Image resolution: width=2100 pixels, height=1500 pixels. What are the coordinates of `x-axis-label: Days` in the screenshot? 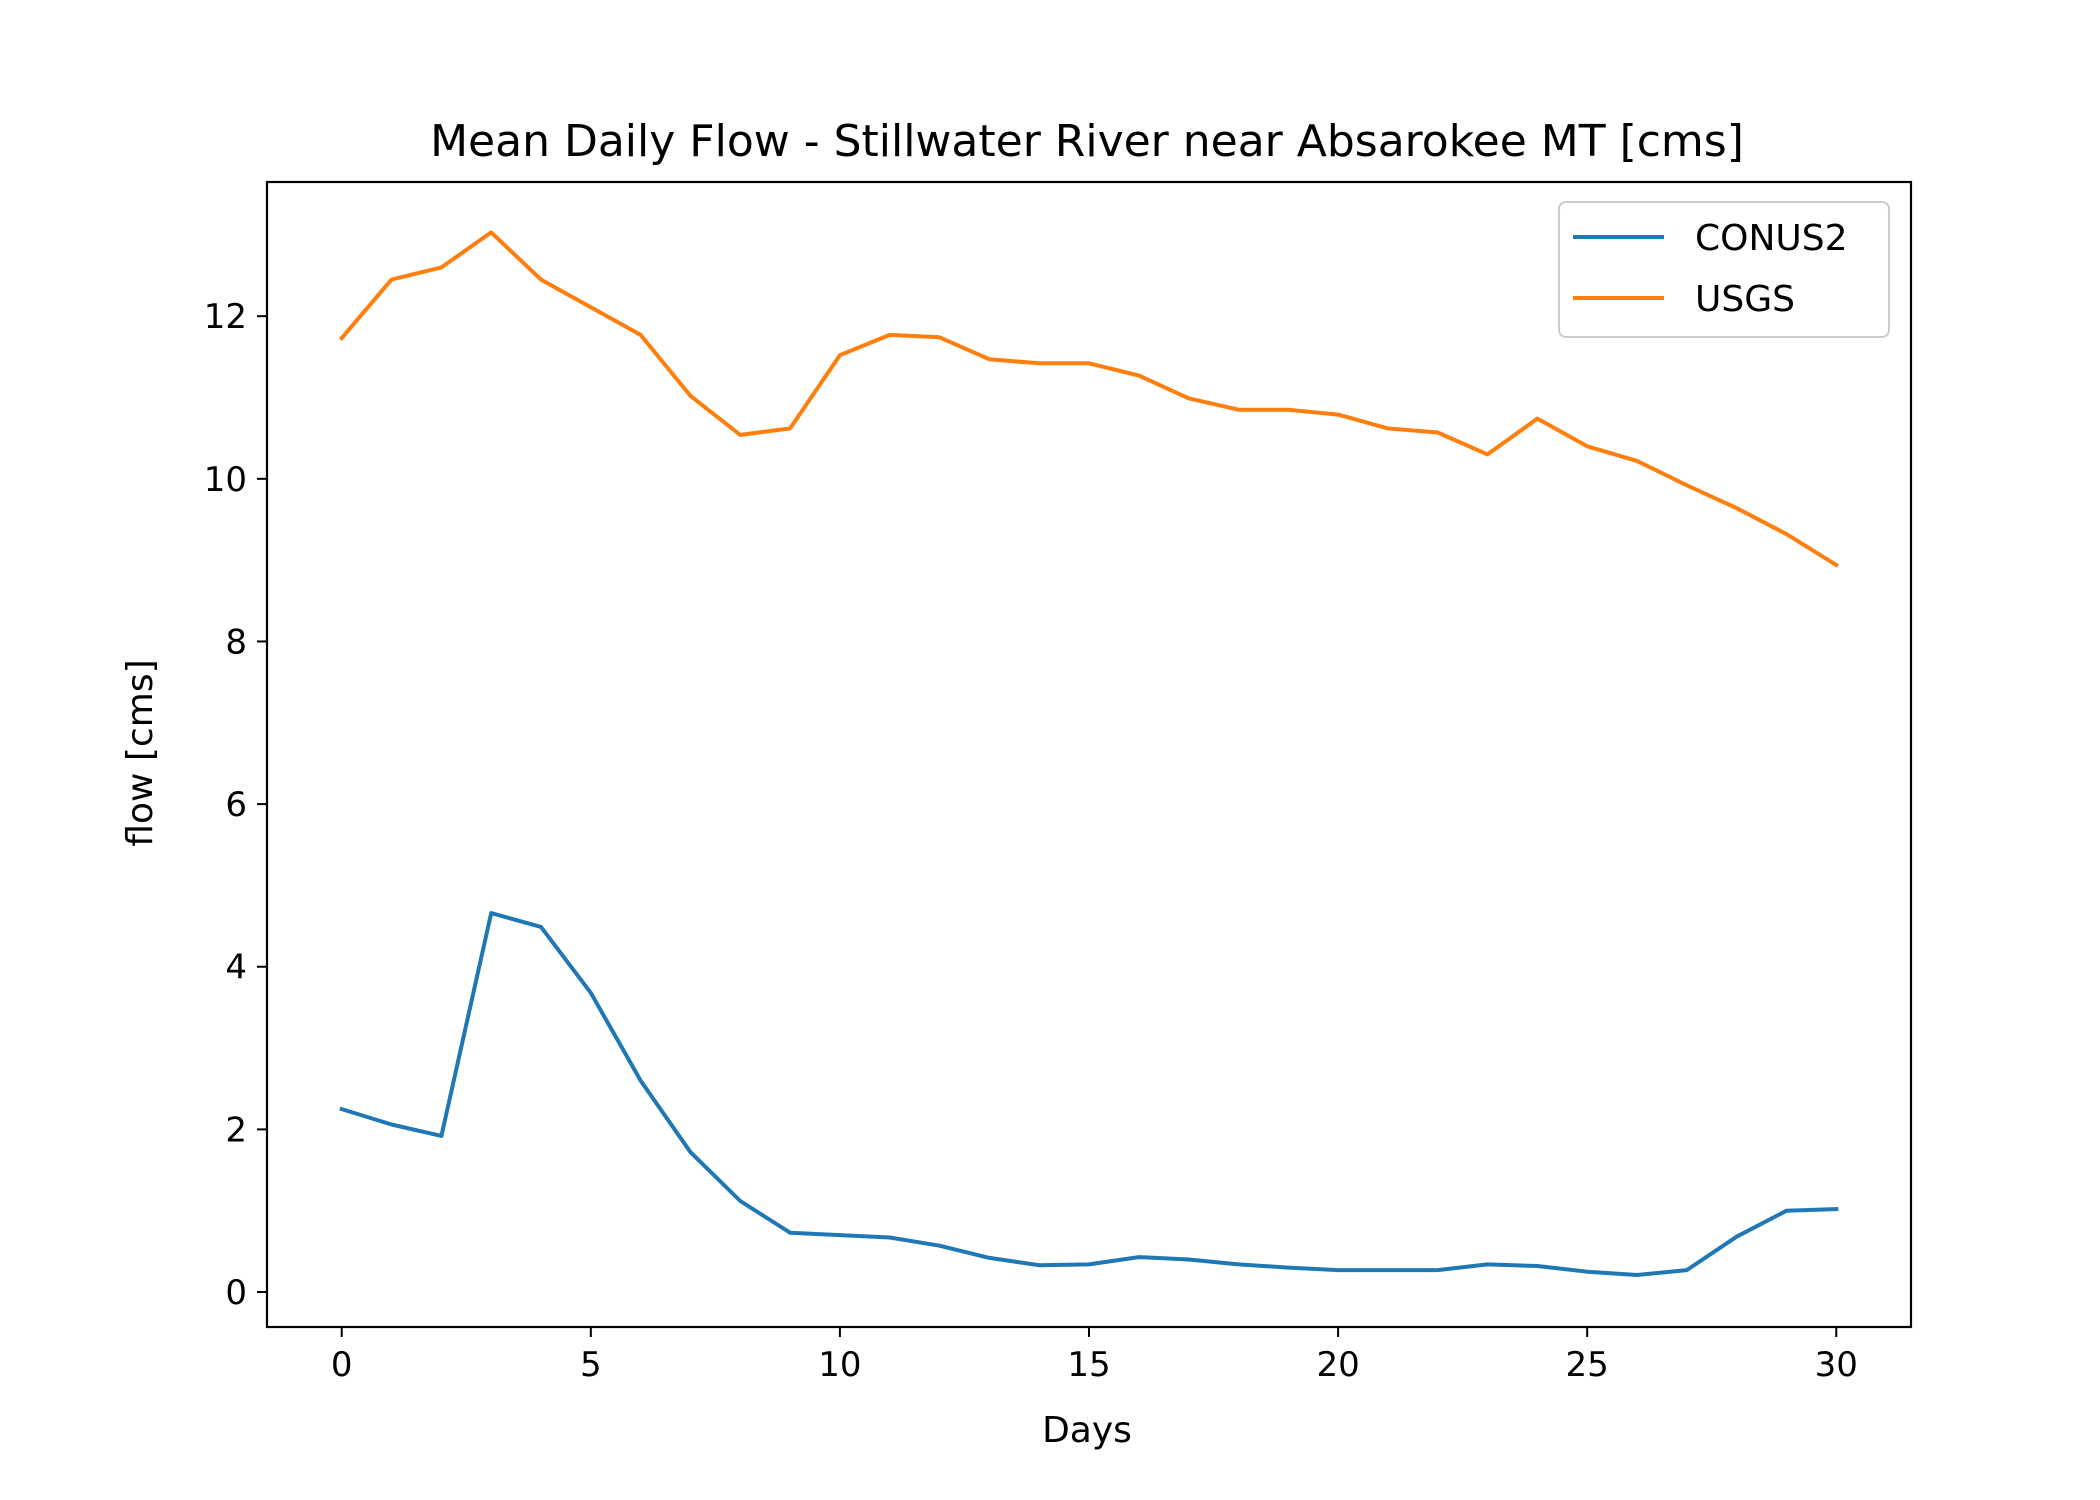 It's located at (1087, 1430).